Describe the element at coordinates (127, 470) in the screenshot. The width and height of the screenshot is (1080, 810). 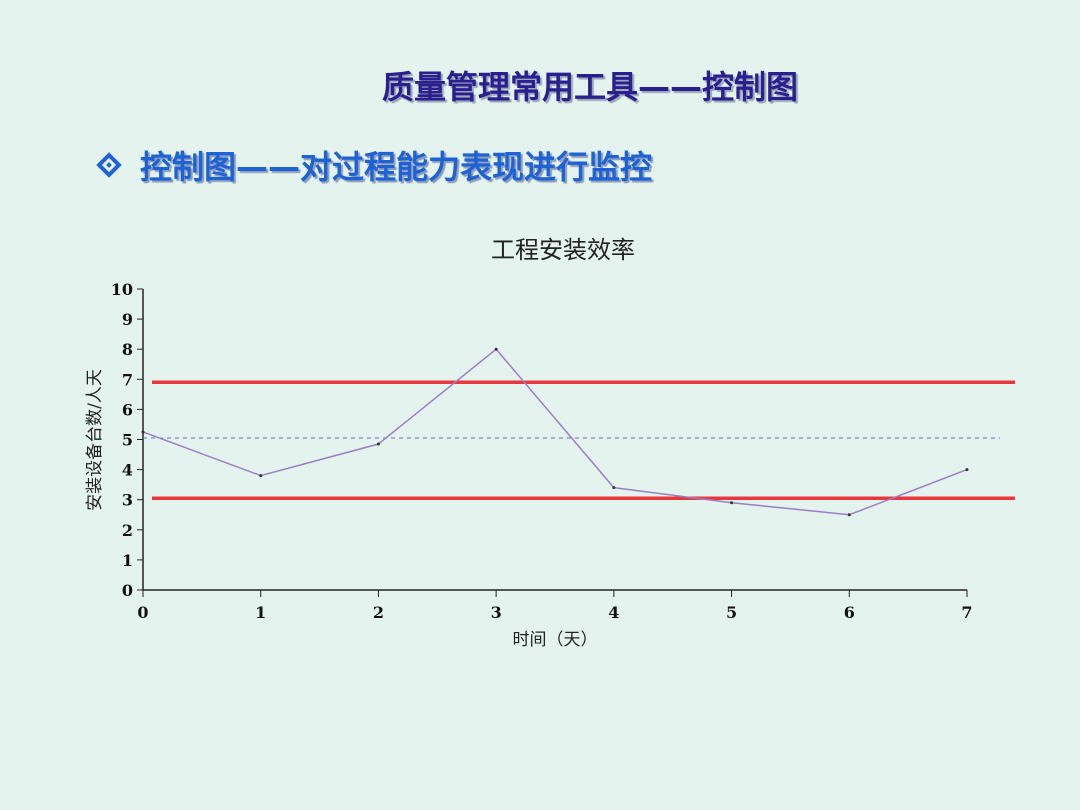
I see `y-tick-label: 4` at that location.